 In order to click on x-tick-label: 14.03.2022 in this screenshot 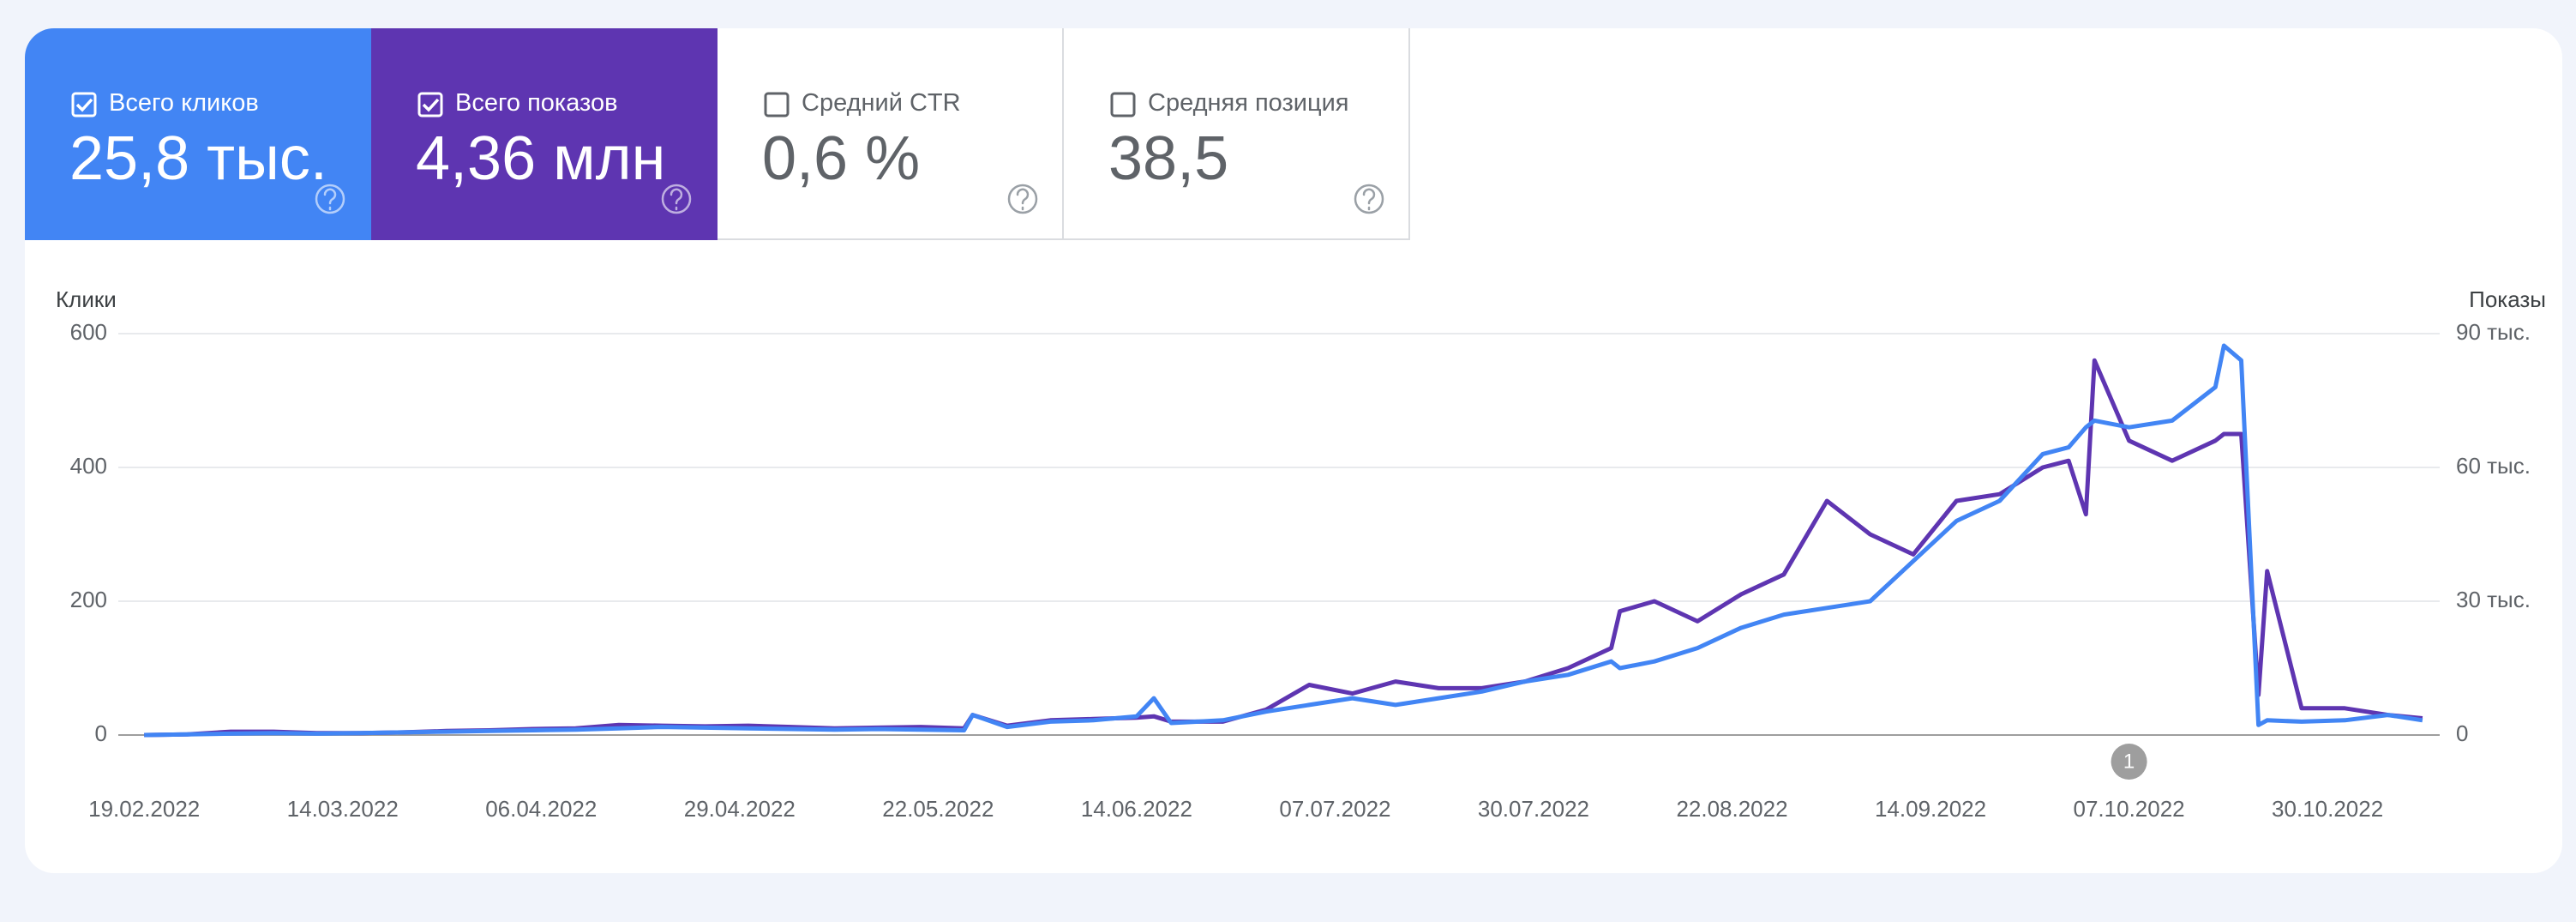, I will do `click(343, 809)`.